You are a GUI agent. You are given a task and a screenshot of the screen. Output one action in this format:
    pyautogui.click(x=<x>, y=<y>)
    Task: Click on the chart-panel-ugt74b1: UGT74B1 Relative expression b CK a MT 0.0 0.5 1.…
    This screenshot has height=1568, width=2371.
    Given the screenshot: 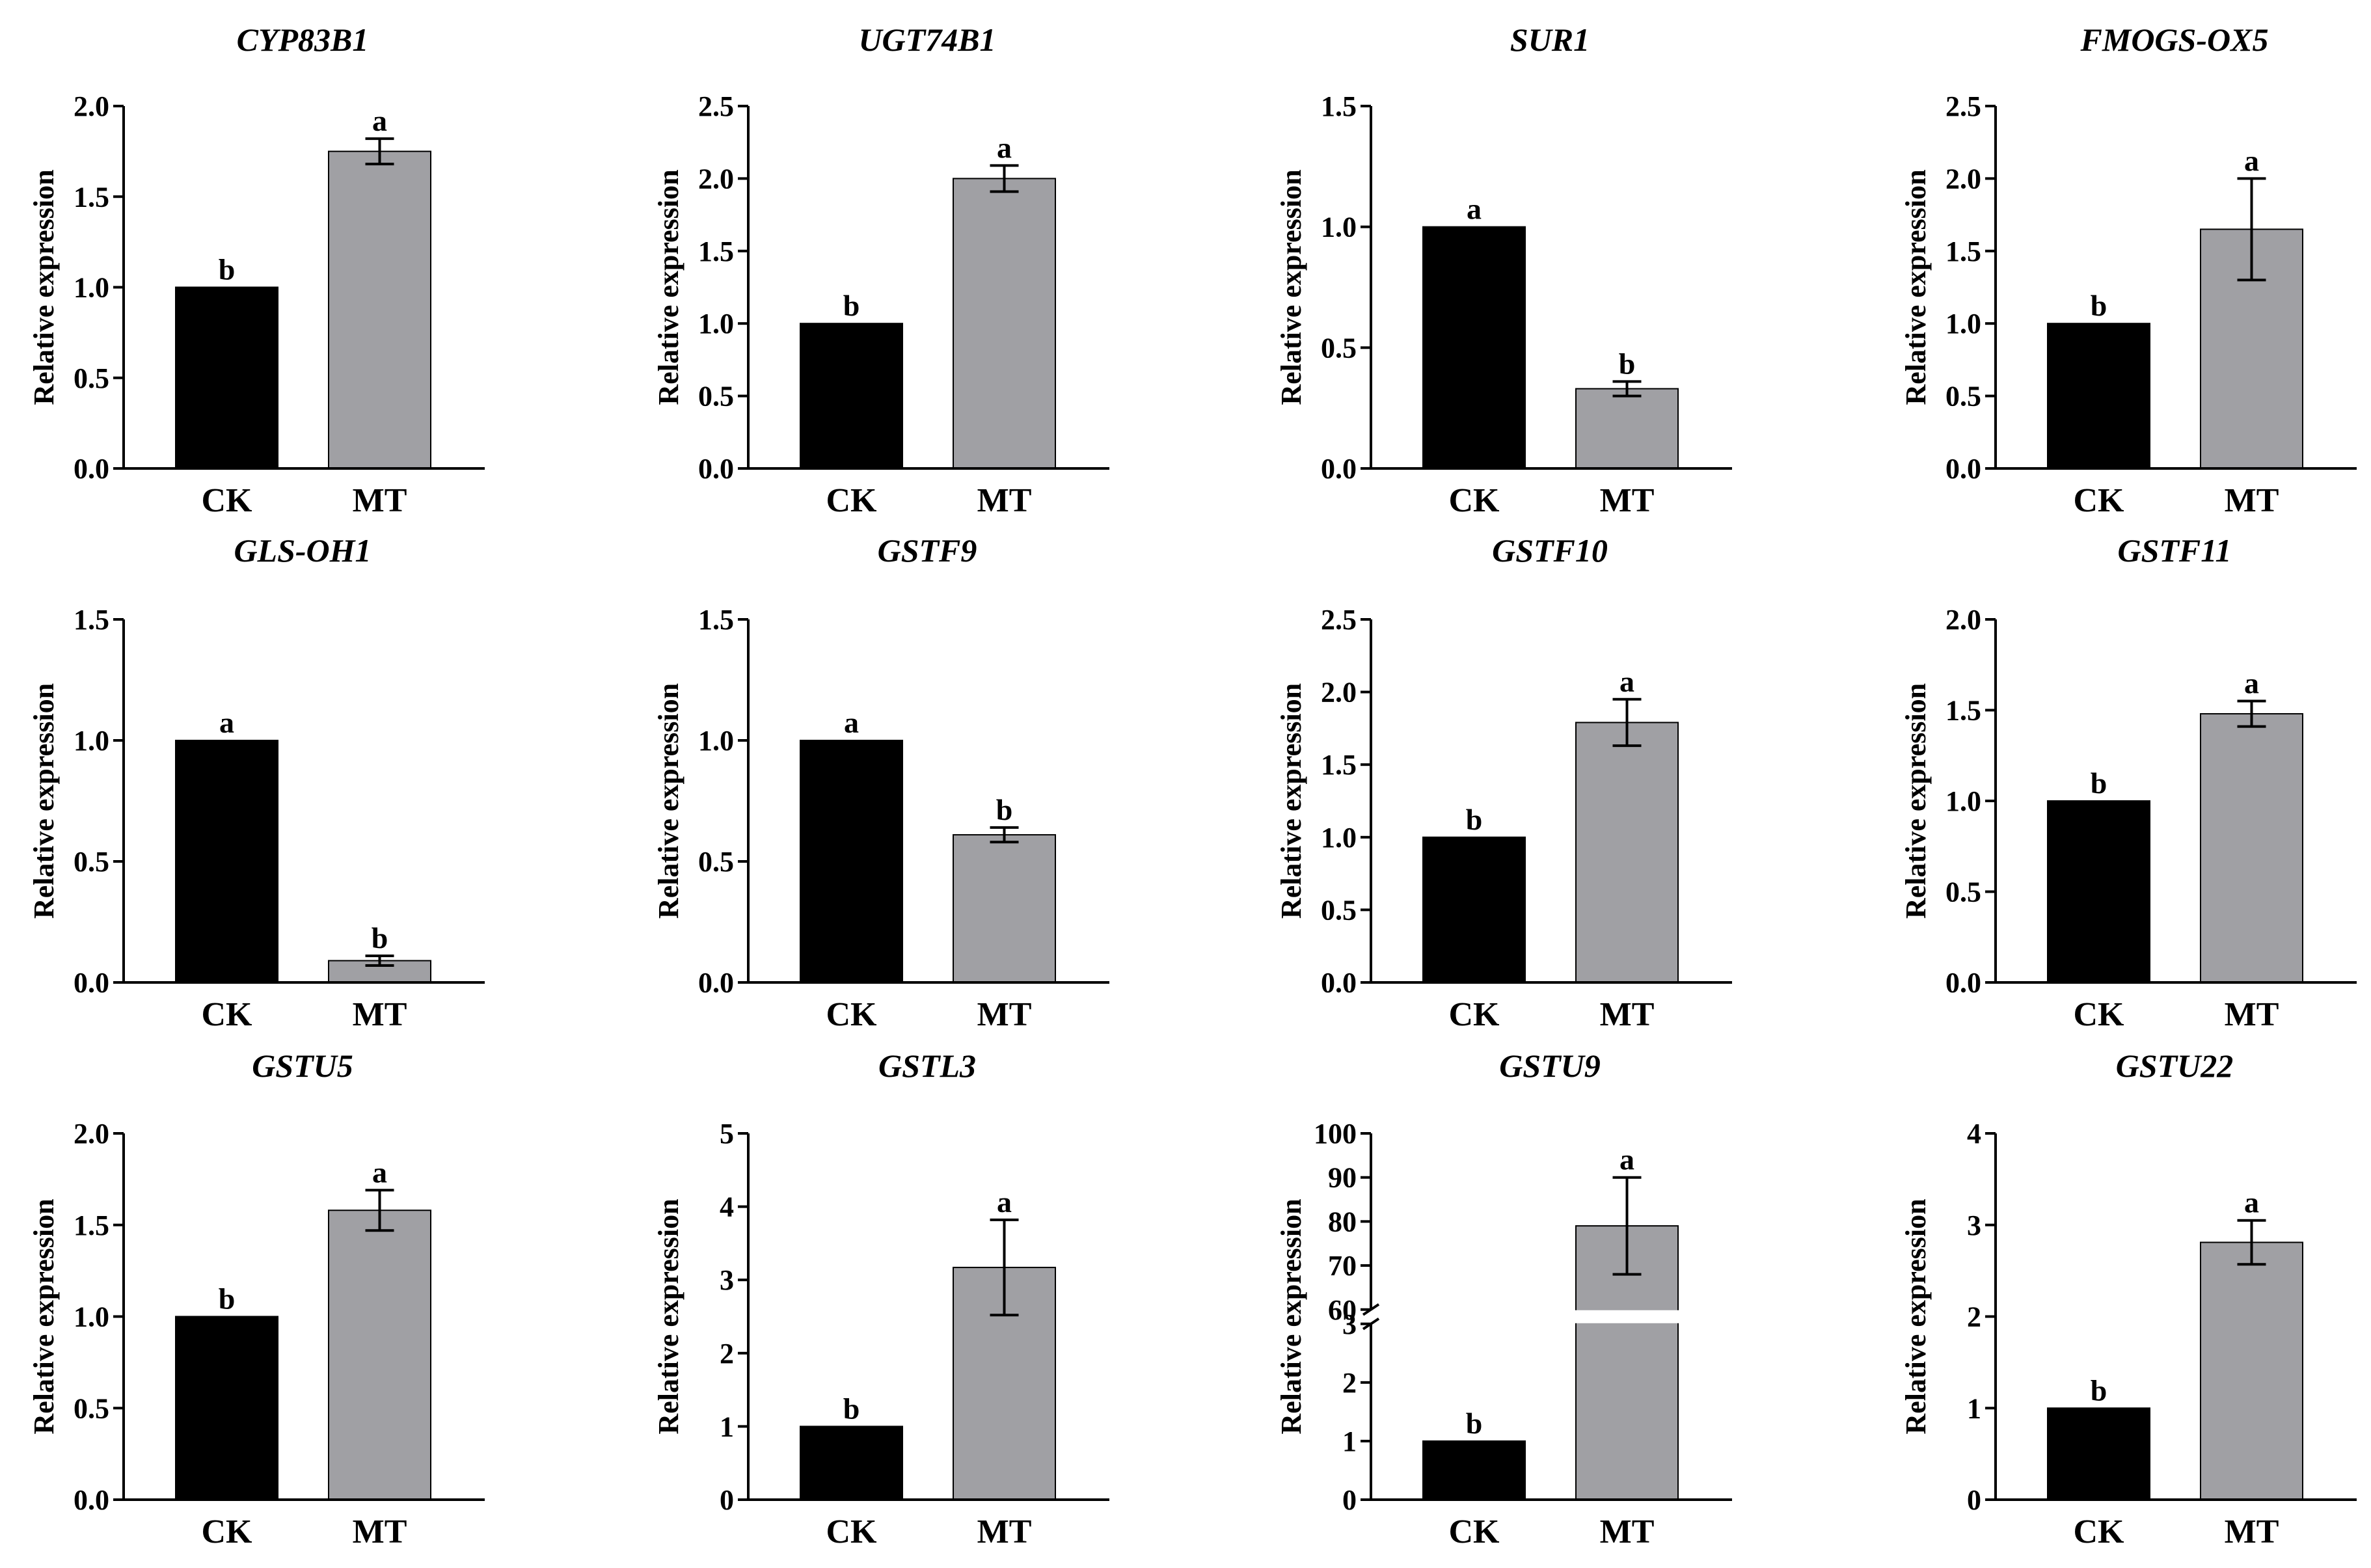 What is the action you would take?
    pyautogui.click(x=881, y=270)
    